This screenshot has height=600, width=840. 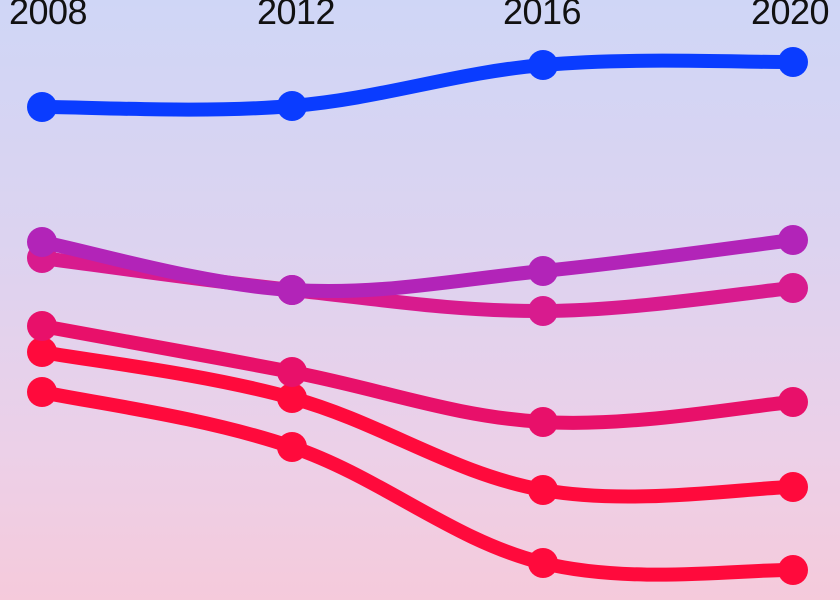 What do you see at coordinates (417, 84) in the screenshot?
I see `series-1-line` at bounding box center [417, 84].